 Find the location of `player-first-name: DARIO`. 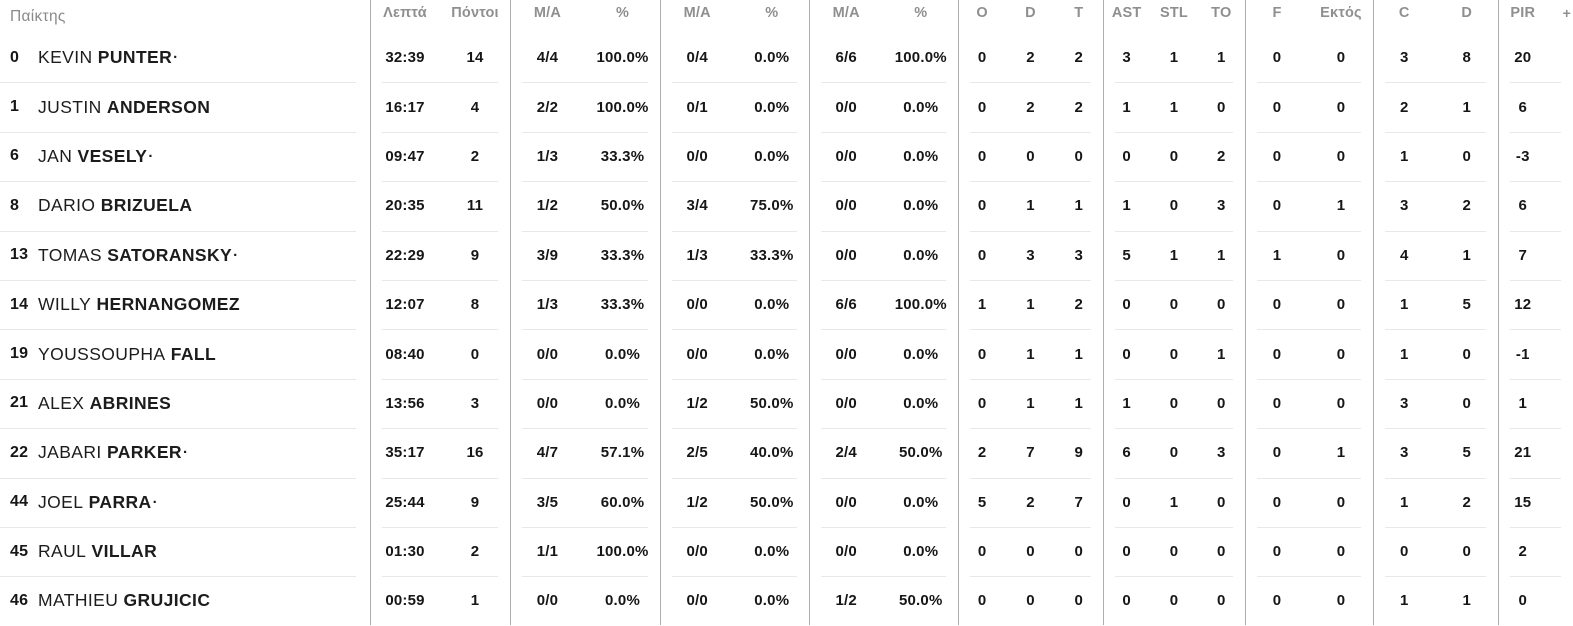

player-first-name: DARIO is located at coordinates (66, 205).